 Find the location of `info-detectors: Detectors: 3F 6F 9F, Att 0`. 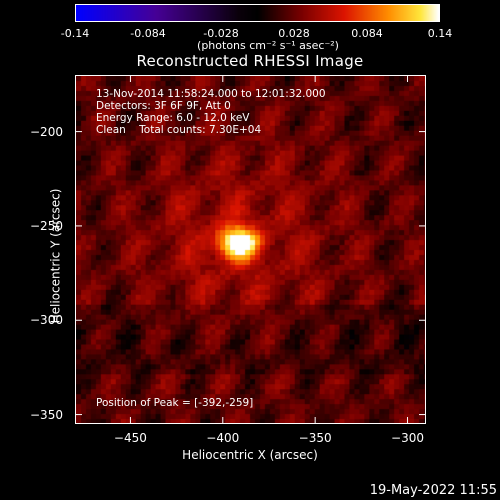

info-detectors: Detectors: 3F 6F 9F, Att 0 is located at coordinates (163, 106).